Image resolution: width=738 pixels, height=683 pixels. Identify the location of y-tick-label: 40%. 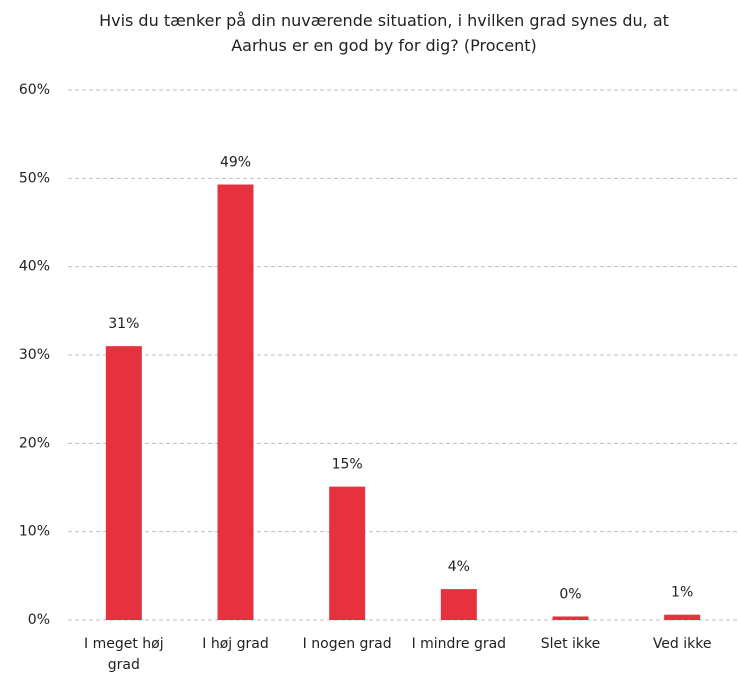
(34, 267).